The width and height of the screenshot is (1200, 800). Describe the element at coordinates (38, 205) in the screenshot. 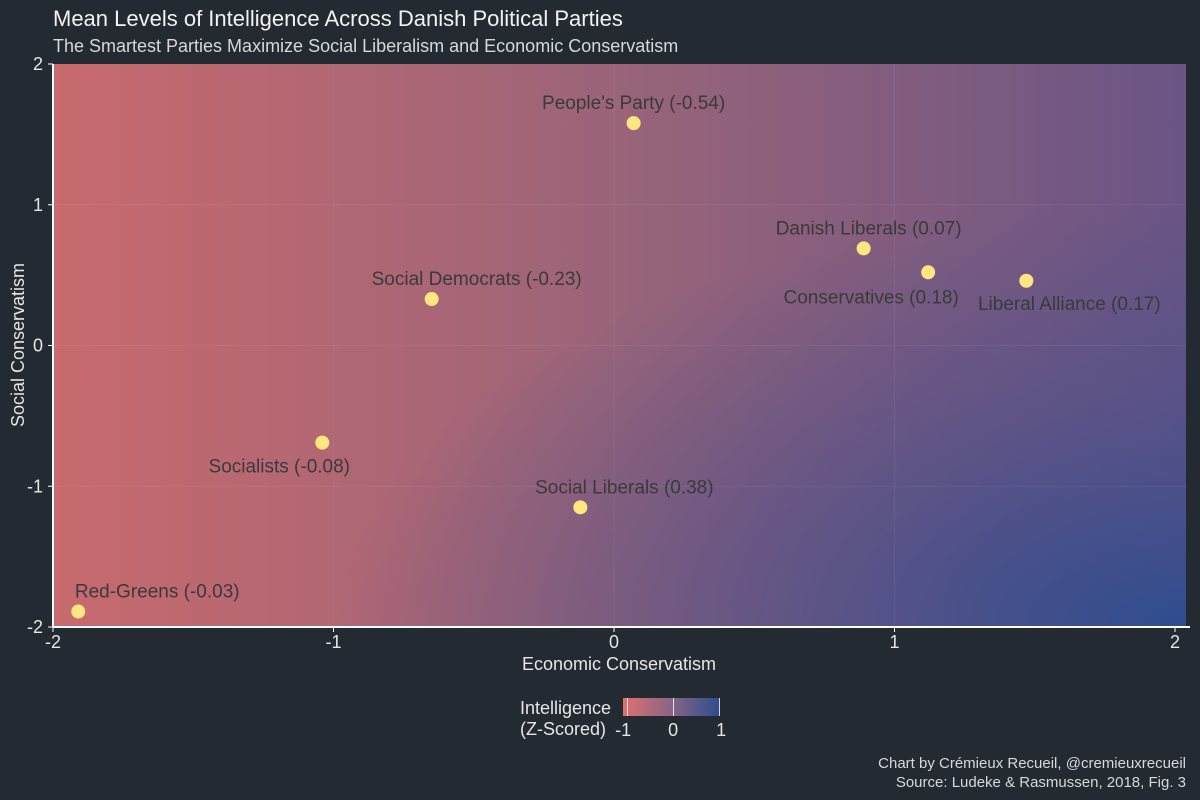

I see `y-tick-label: 1` at that location.